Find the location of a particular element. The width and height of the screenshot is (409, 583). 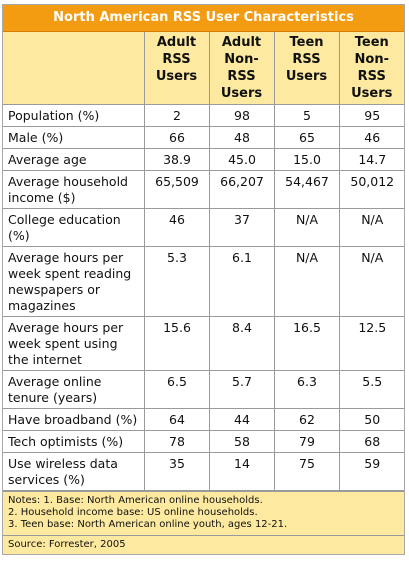

cell-value: 66 is located at coordinates (176, 137).